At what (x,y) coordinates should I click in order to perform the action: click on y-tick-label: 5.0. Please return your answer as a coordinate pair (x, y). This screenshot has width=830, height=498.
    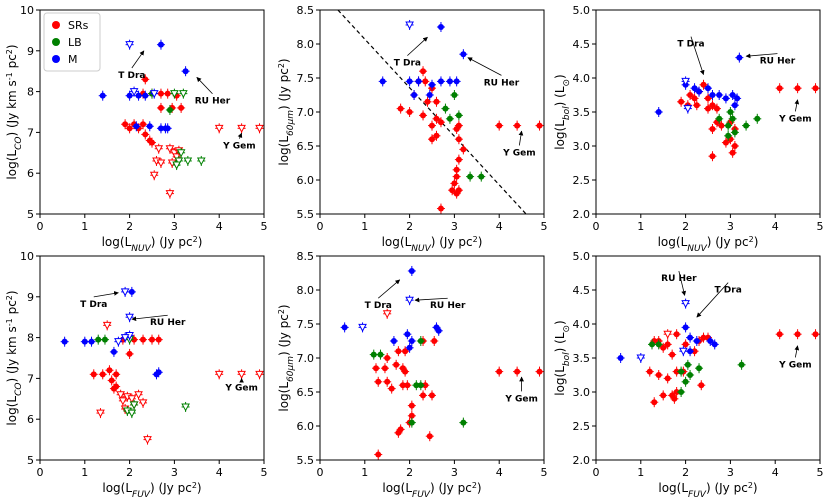
    Looking at the image, I should click on (582, 10).